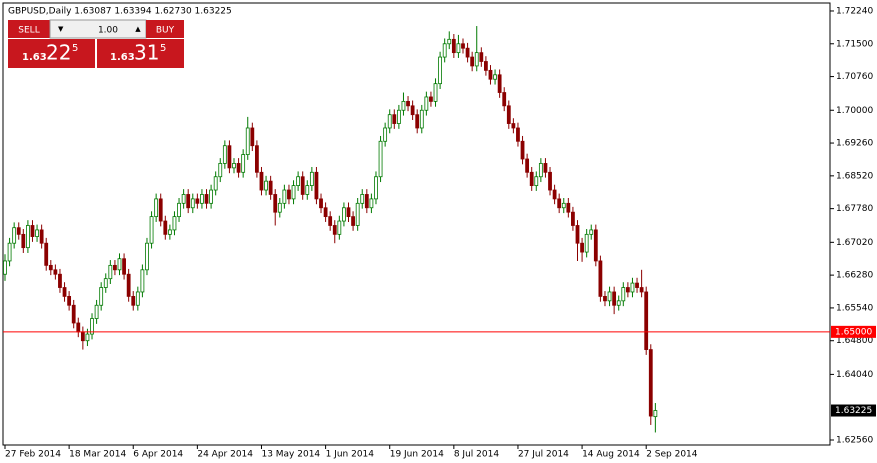  Describe the element at coordinates (854, 375) in the screenshot. I see `y-tick-label: 1.64040` at that location.